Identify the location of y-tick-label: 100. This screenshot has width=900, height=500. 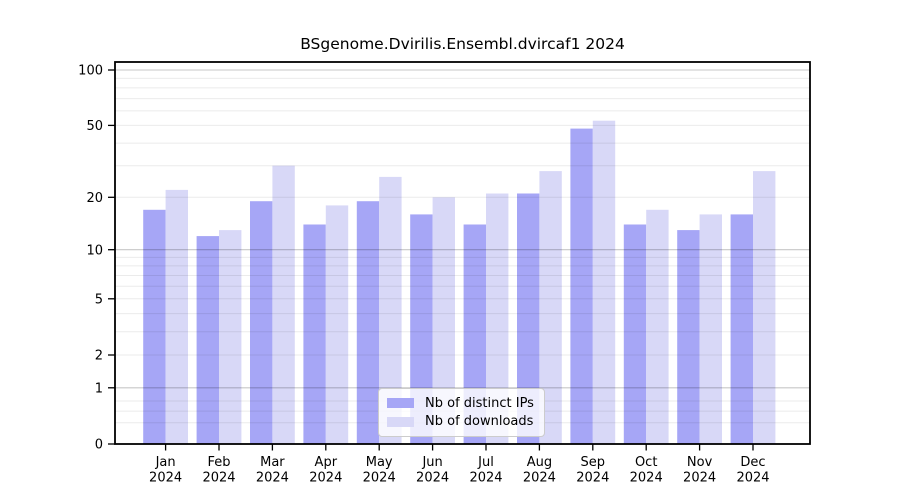
(90, 71).